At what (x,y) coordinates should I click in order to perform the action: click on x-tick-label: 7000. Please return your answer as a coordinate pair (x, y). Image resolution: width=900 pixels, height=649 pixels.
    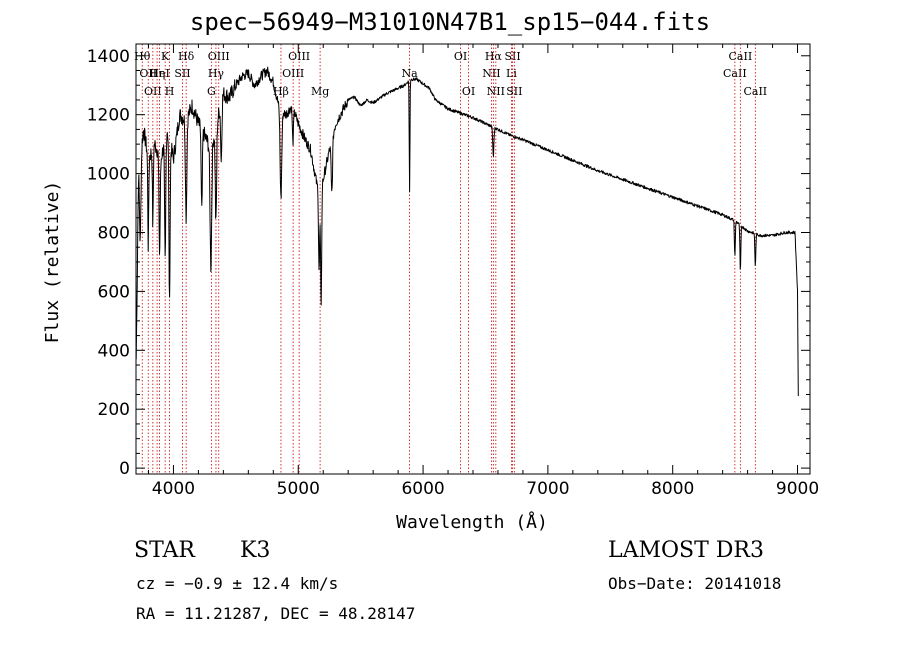
    Looking at the image, I should click on (547, 489).